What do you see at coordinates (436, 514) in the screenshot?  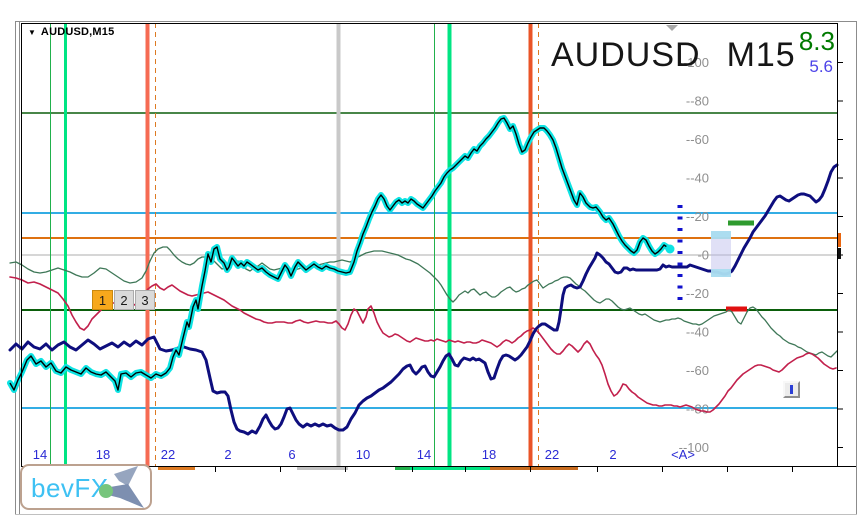 I see `window-border-bottom` at bounding box center [436, 514].